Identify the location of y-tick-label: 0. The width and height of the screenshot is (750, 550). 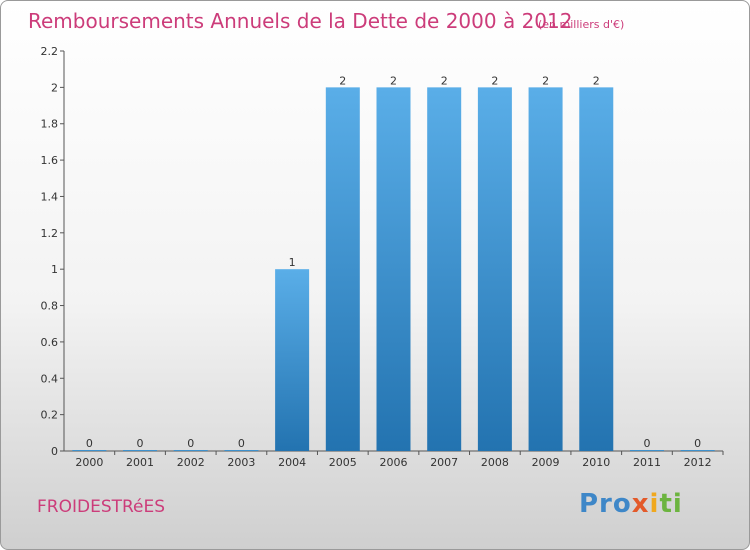
(54, 451).